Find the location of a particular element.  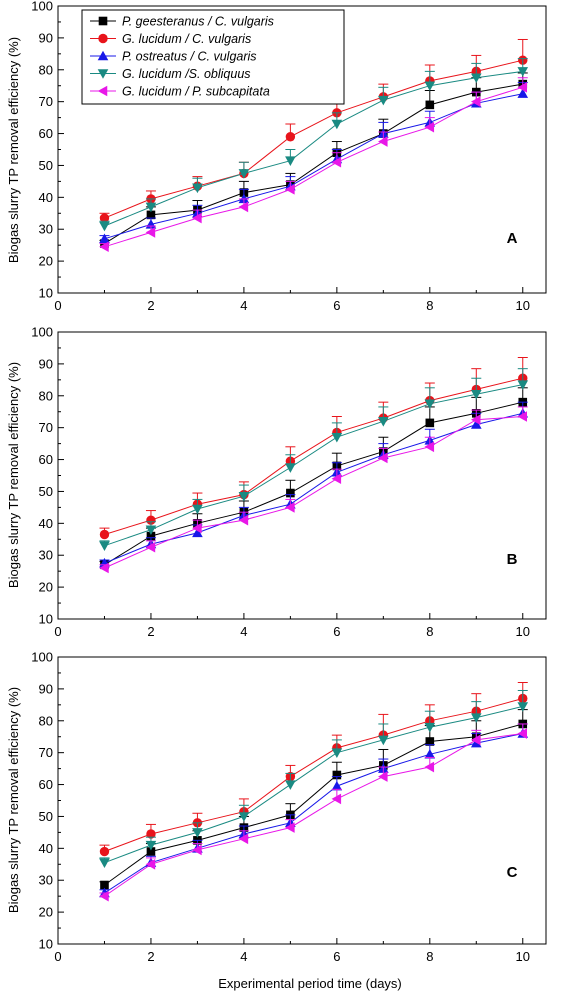

legend-label: G. lucidum / P. subcapitata is located at coordinates (196, 92).